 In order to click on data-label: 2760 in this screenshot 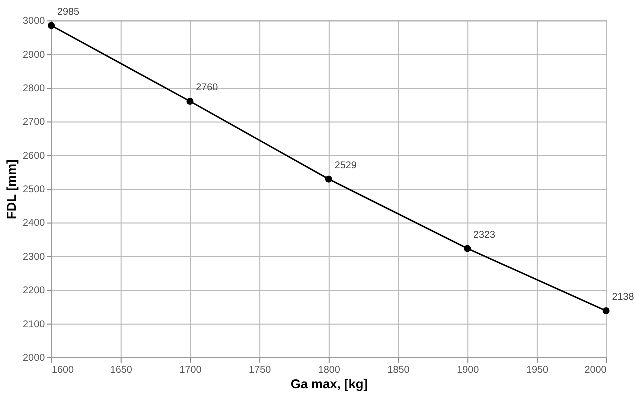, I will do `click(207, 88)`.